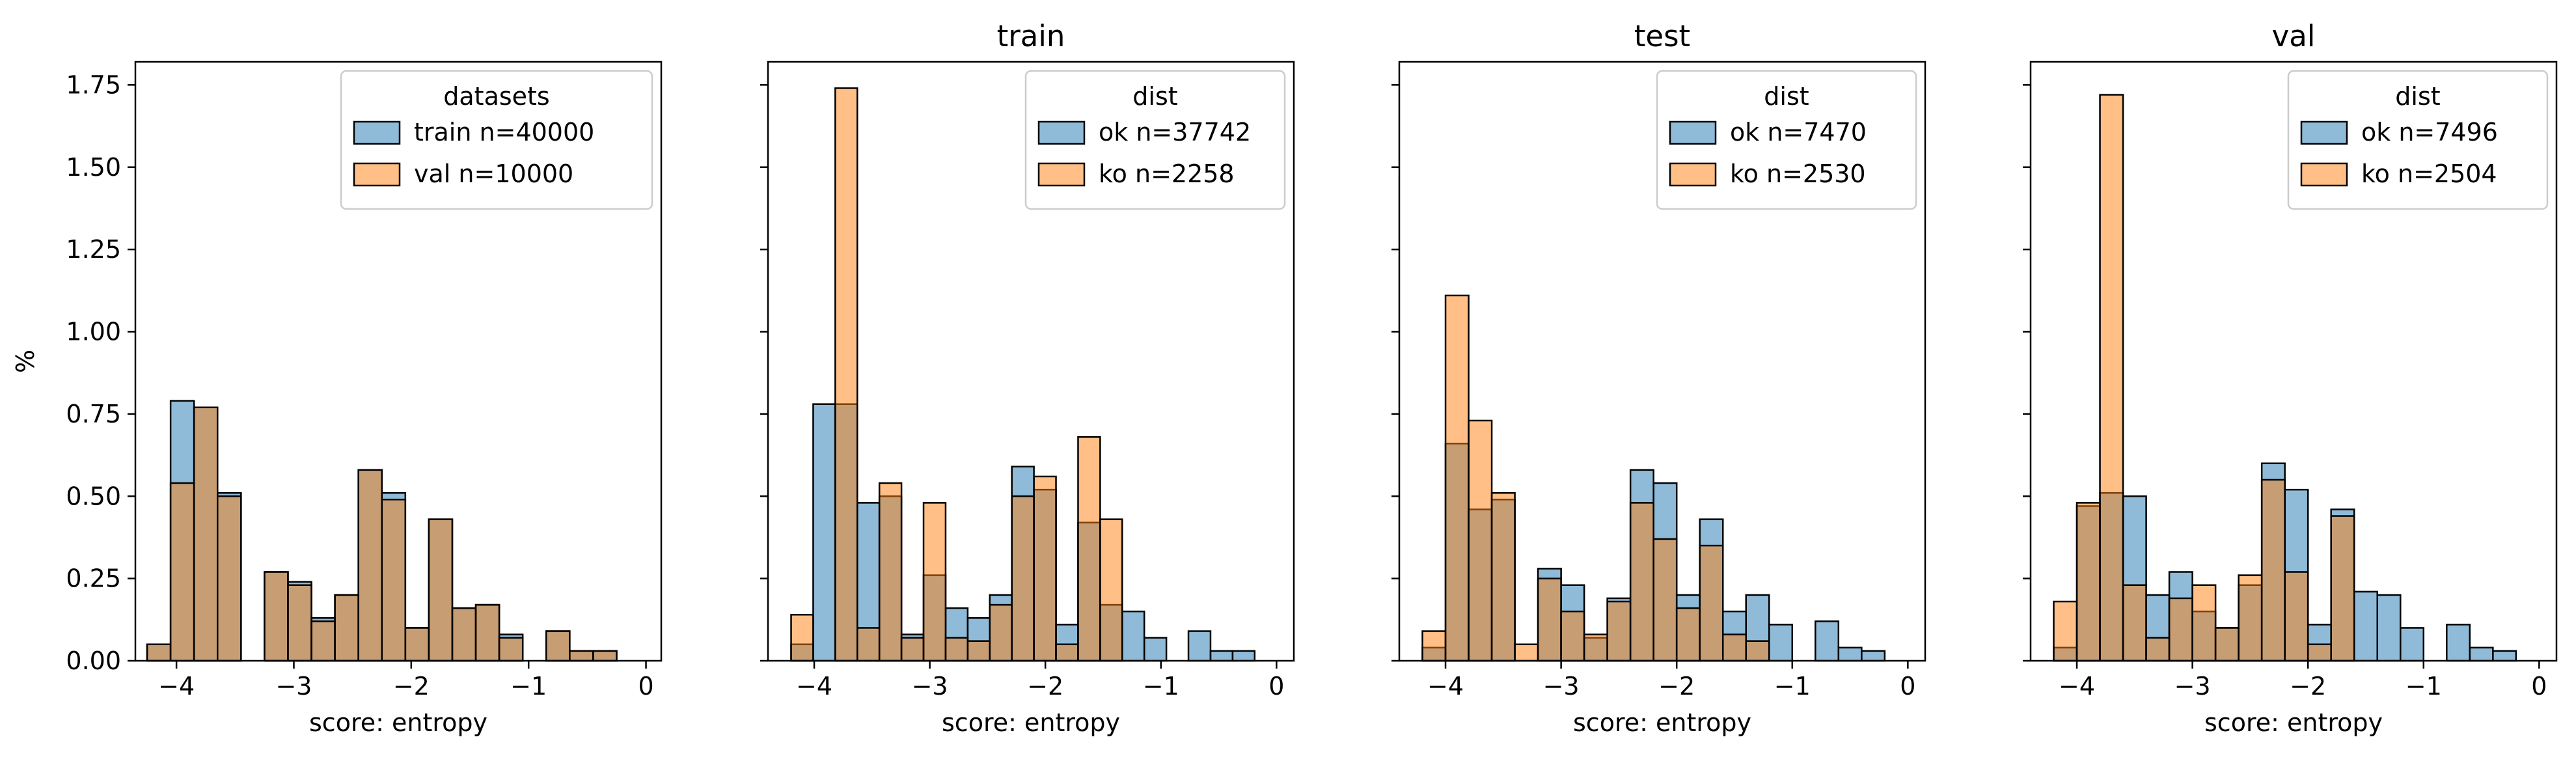 Image resolution: width=2576 pixels, height=763 pixels. I want to click on legend-label: ko n=2258, so click(1167, 174).